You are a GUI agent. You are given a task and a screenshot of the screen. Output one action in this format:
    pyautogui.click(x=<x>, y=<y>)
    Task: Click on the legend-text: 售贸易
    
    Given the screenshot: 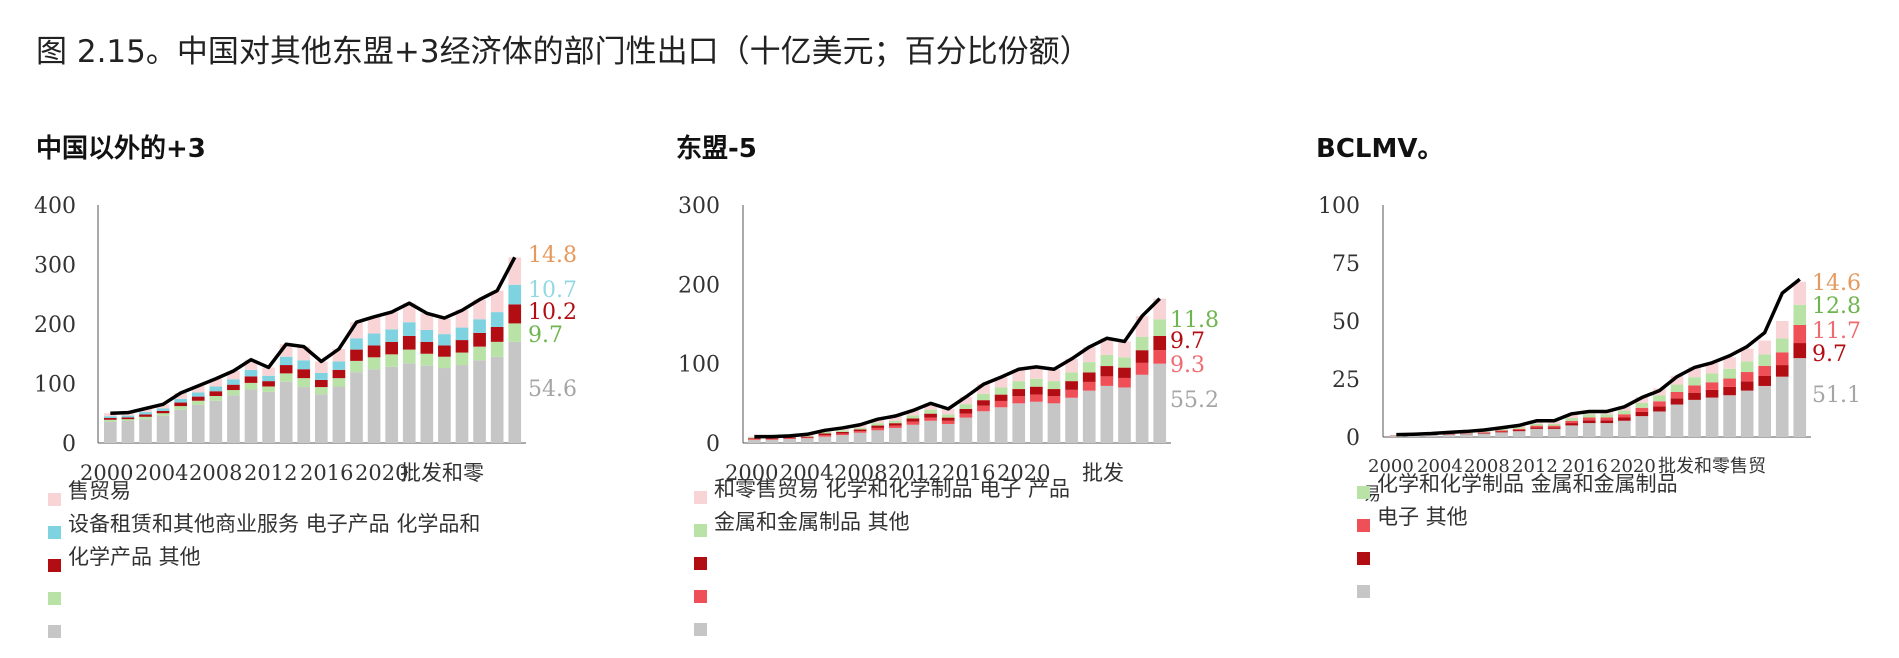 What is the action you would take?
    pyautogui.click(x=99, y=490)
    